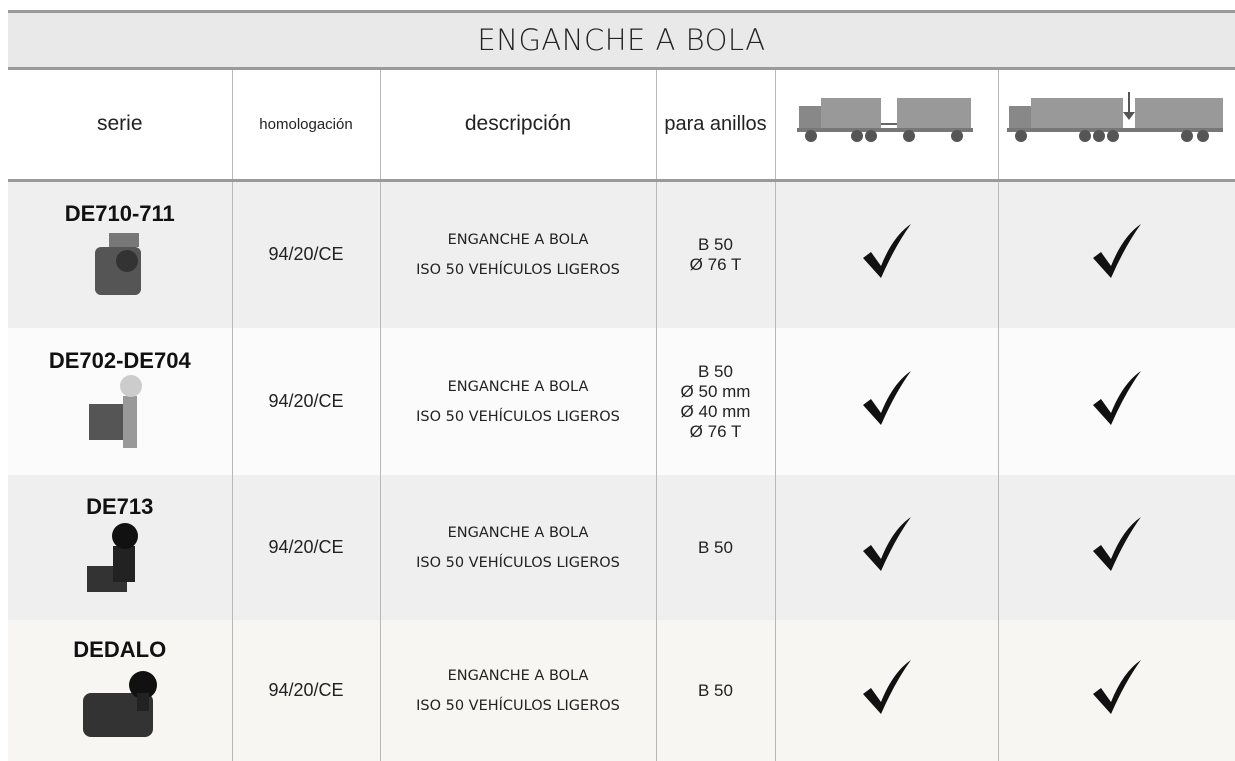  What do you see at coordinates (715, 125) in the screenshot?
I see `column-header: para anillos` at bounding box center [715, 125].